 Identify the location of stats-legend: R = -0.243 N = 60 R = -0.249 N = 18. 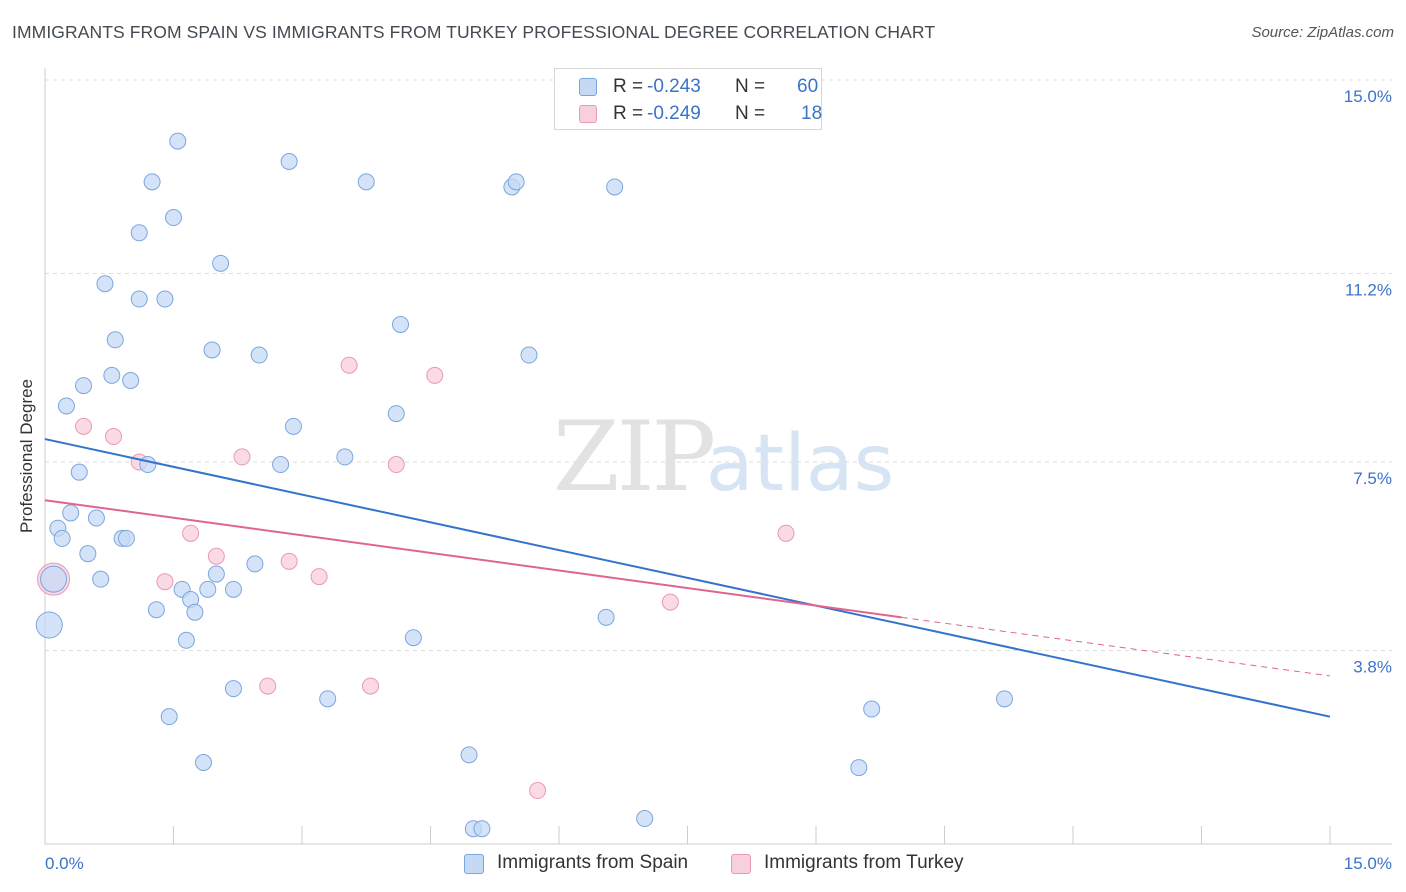
(688, 99).